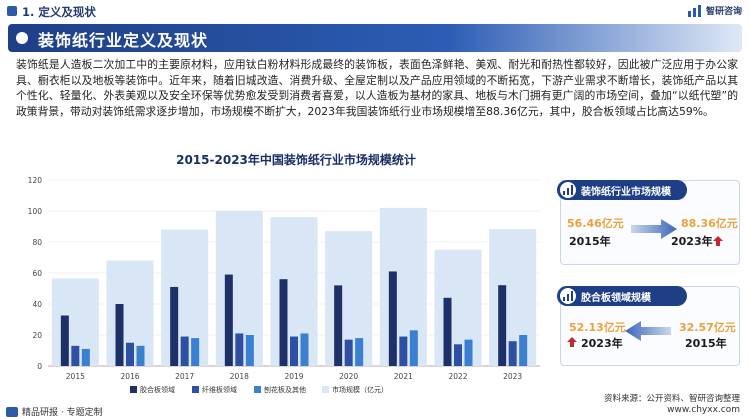  I want to click on market-size-2023-year: 2023年, so click(692, 241).